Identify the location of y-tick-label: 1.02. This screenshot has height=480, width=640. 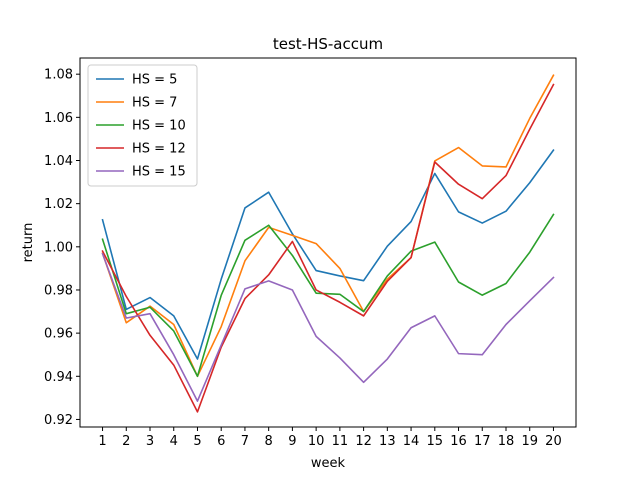
(58, 204).